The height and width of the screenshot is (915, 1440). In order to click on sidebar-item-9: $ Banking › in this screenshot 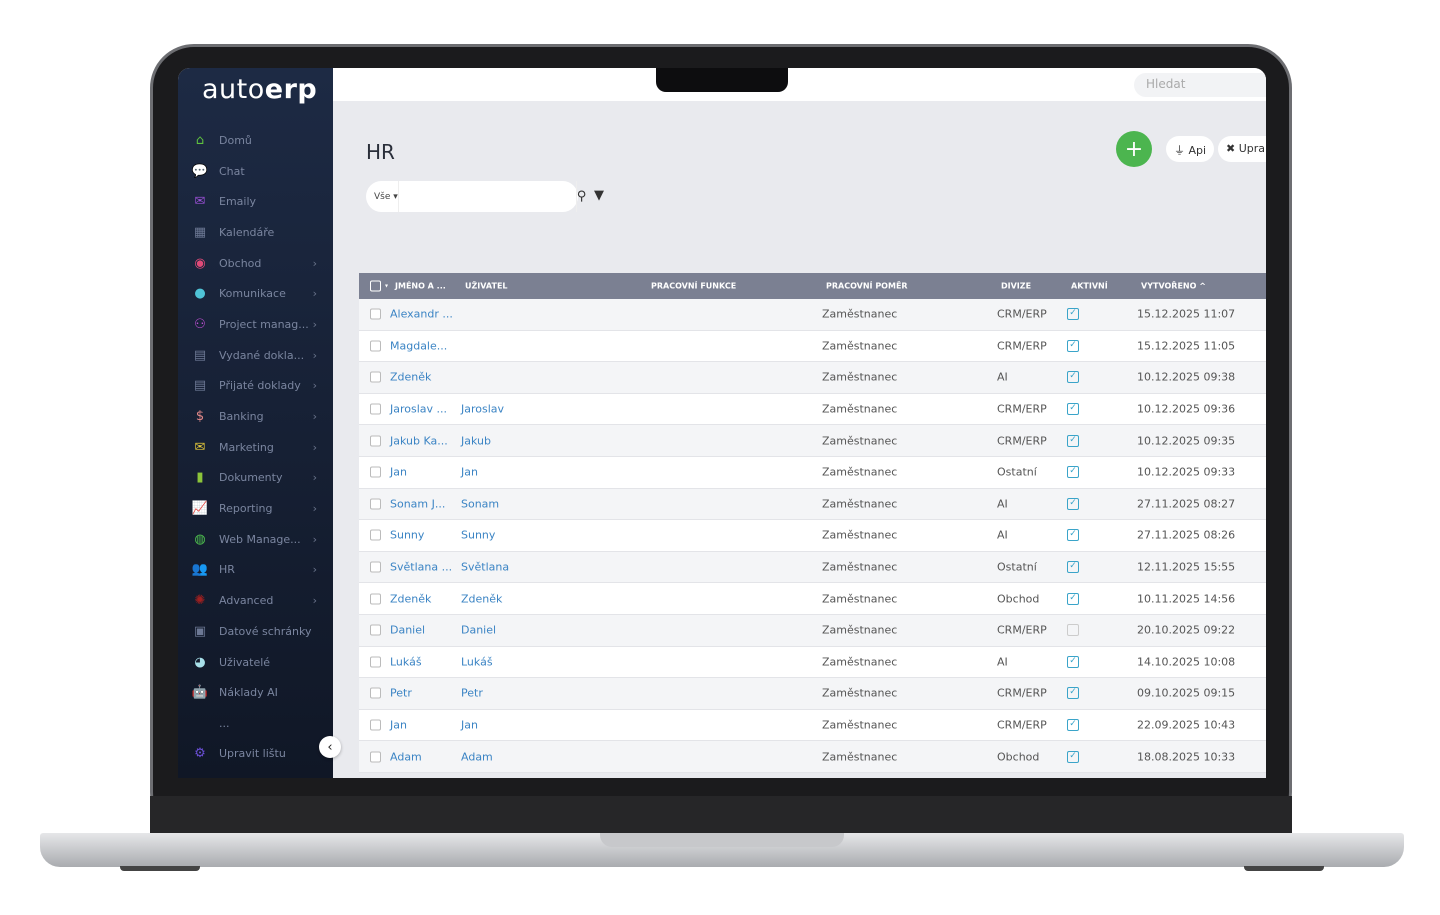, I will do `click(255, 416)`.